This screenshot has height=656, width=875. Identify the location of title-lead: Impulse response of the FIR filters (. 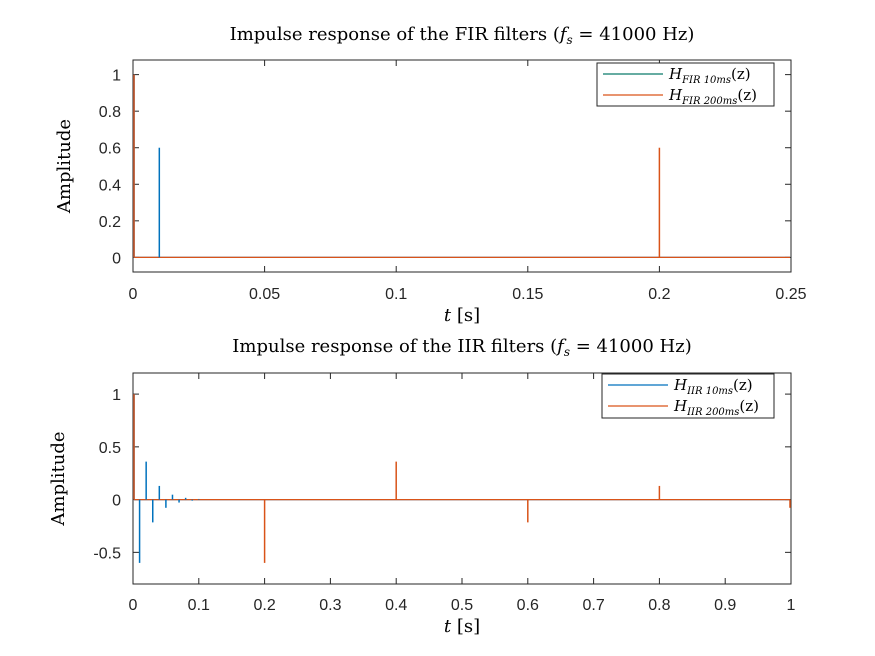
(395, 34).